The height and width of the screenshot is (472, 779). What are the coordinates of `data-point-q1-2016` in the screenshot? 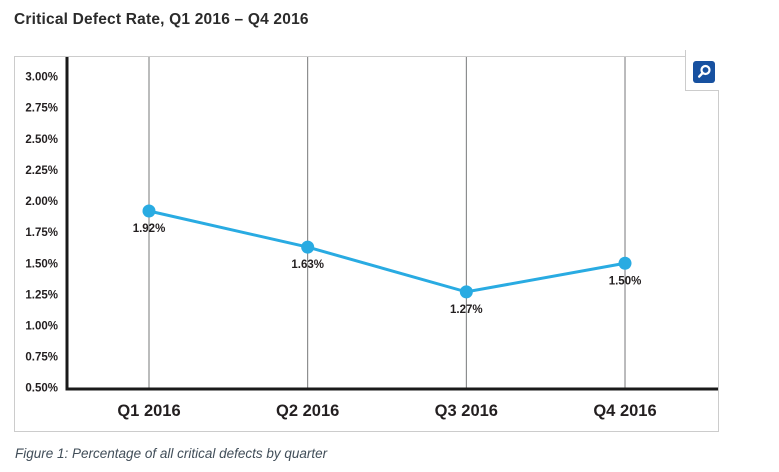 It's located at (149, 211).